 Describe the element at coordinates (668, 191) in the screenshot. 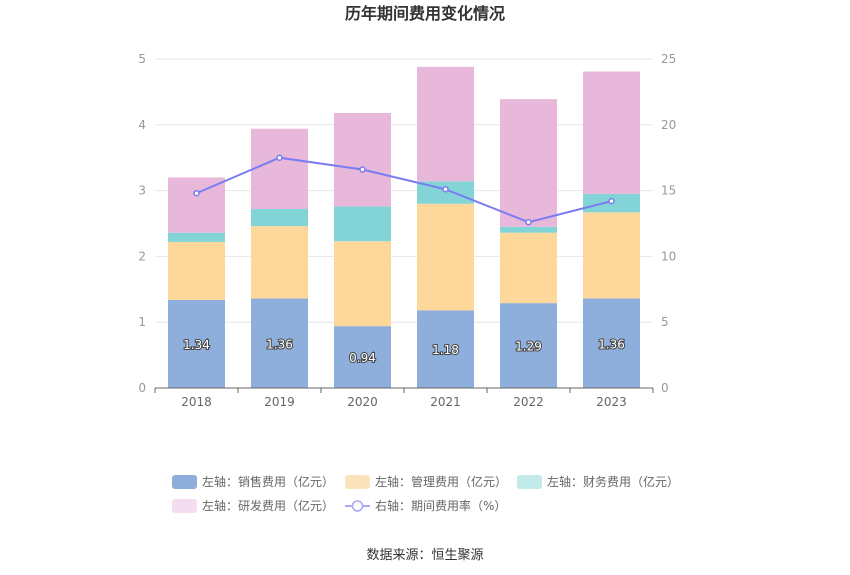

I see `right-tick-label: 15` at that location.